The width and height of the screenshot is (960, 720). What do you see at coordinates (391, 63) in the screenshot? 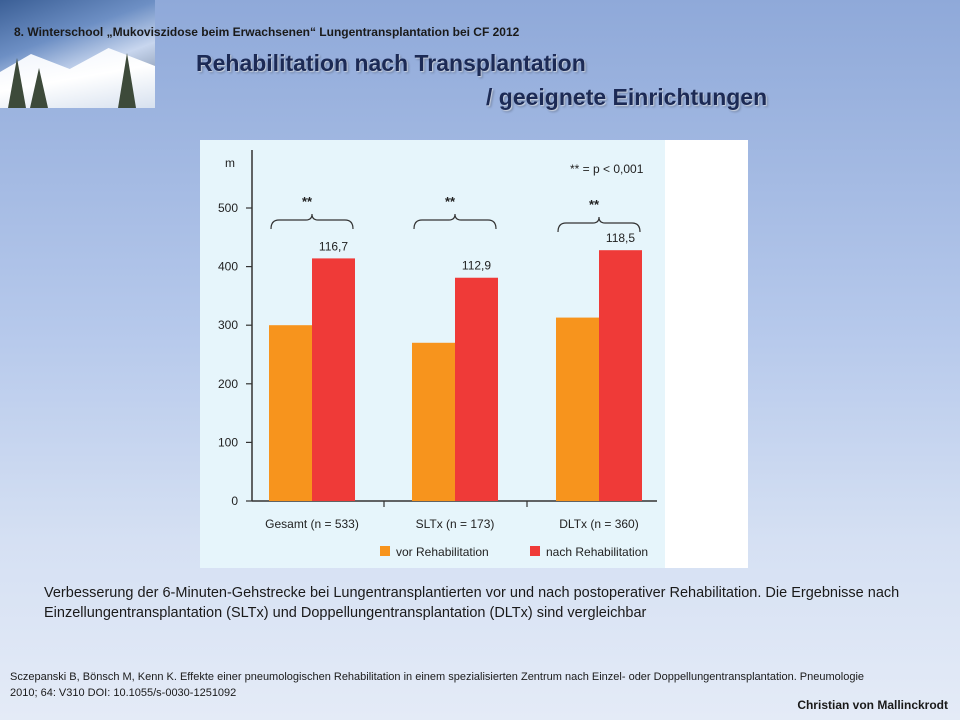
I see `slide-title-line1: Rehabilitation nach Transplantation` at bounding box center [391, 63].